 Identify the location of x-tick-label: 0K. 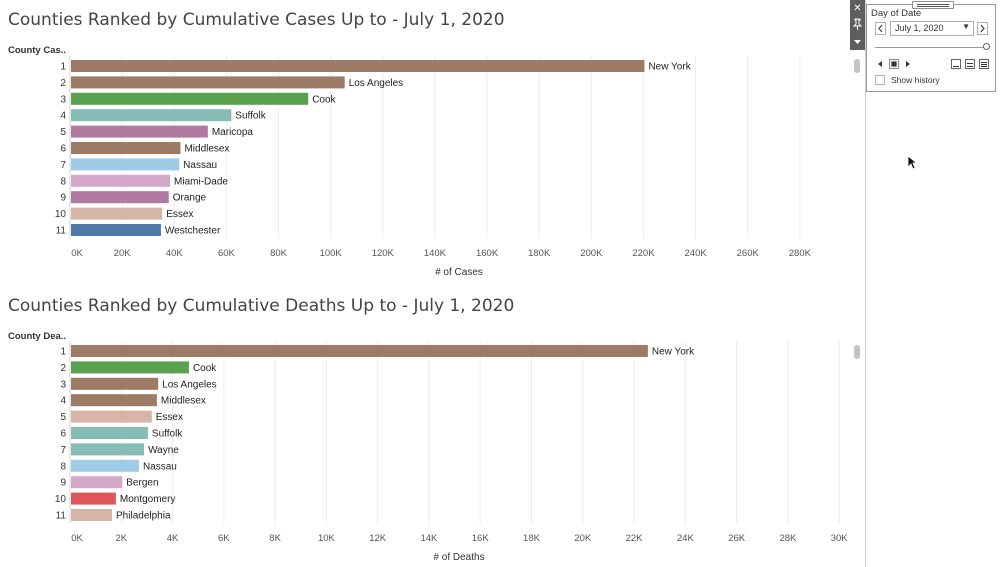
(77, 538).